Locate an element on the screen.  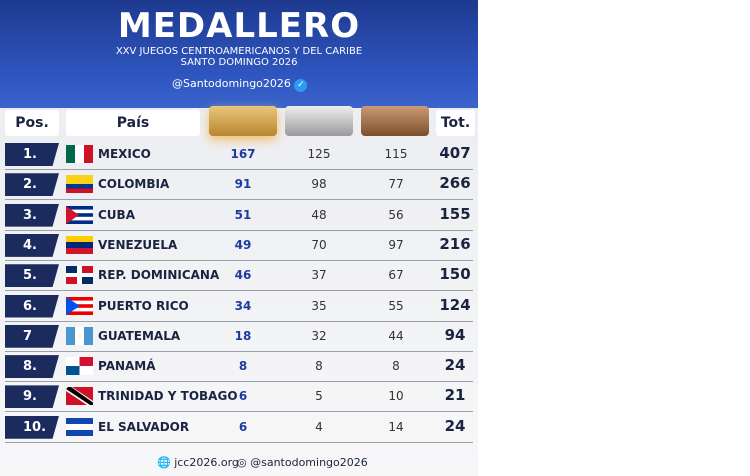
bronze-count: 55 is located at coordinates (396, 305).